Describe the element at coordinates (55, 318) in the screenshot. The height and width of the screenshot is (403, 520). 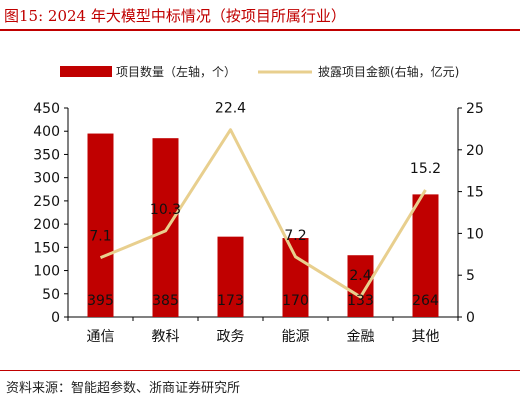
I see `y-left-tick-label: 0` at that location.